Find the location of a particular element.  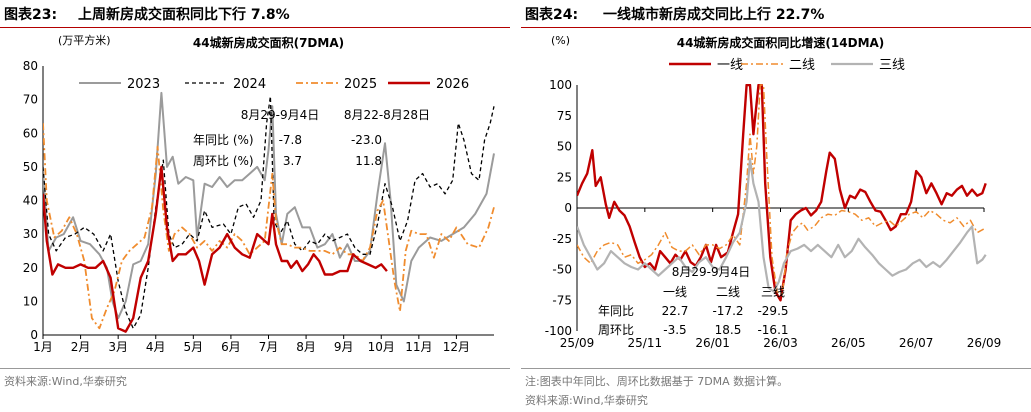

y-tick-label: -100 is located at coordinates (558, 331).